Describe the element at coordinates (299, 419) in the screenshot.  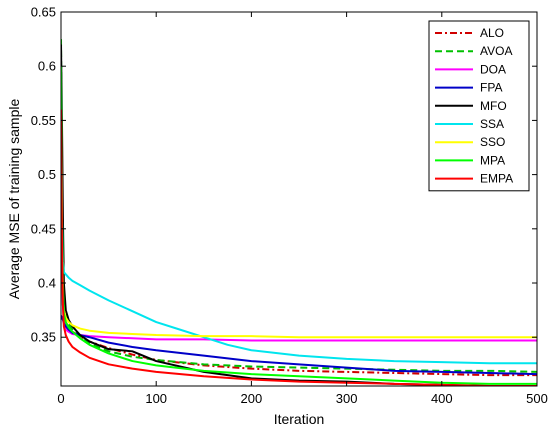
I see `x-axis-label: Iteration` at that location.